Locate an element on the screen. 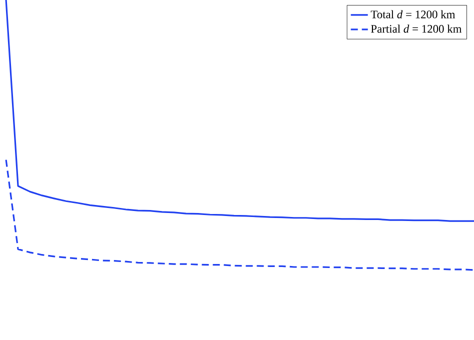 The height and width of the screenshot is (340, 474). legend-label: Total d = 1200 km is located at coordinates (413, 14).